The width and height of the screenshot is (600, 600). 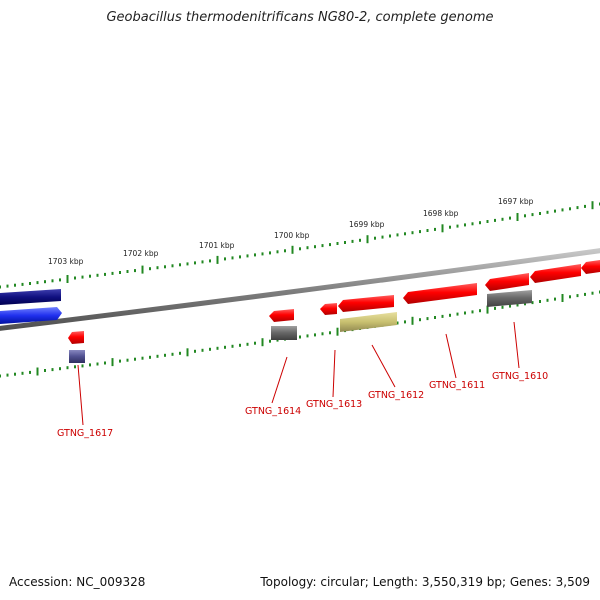 I want to click on genome-backbone, so click(x=300, y=289).